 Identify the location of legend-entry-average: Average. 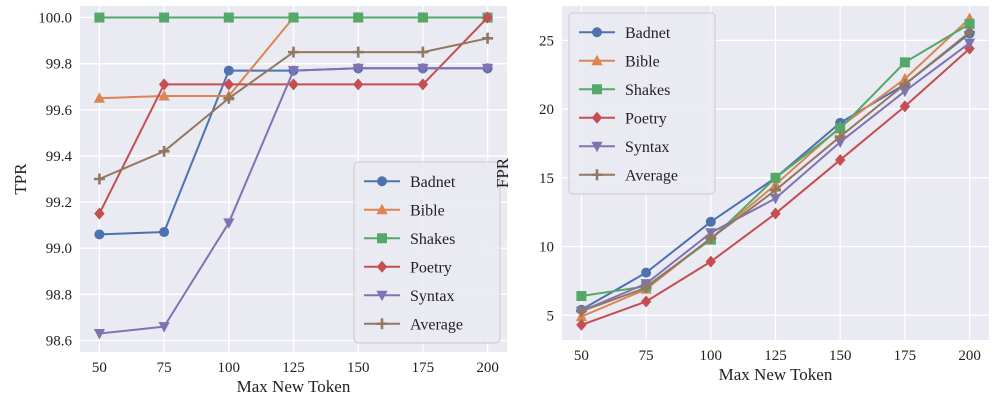
(628, 175).